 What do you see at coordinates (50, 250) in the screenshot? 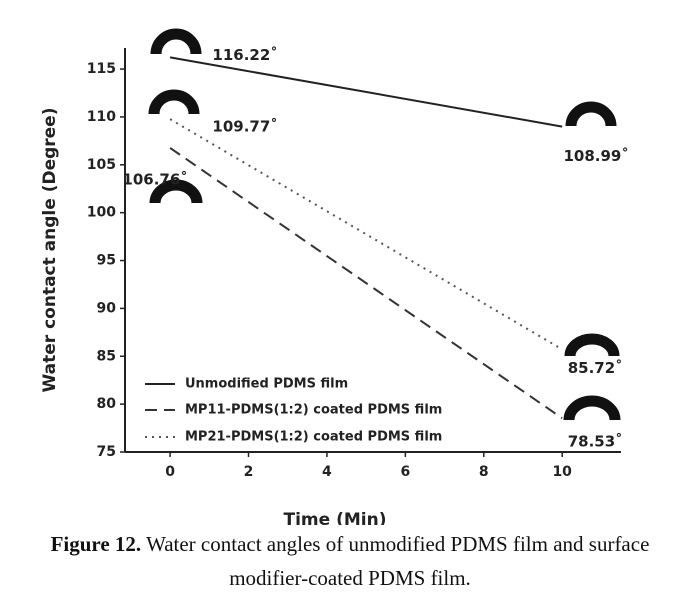
I see `y-axis-label: Water contact angle (Degree)` at bounding box center [50, 250].